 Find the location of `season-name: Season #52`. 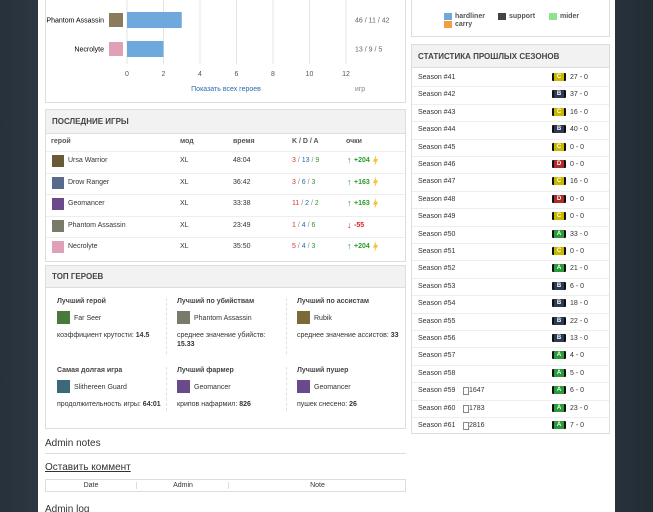

season-name: Season #52 is located at coordinates (437, 269).